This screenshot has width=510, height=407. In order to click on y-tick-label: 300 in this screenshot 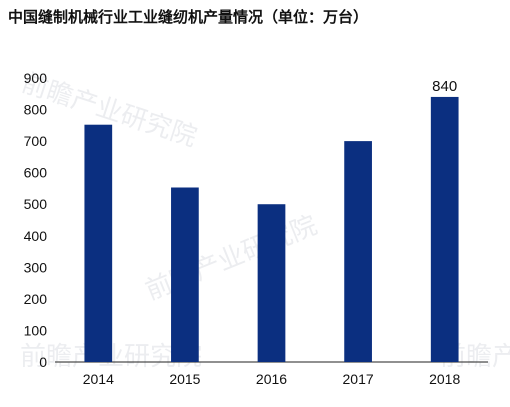, I will do `click(36, 267)`.